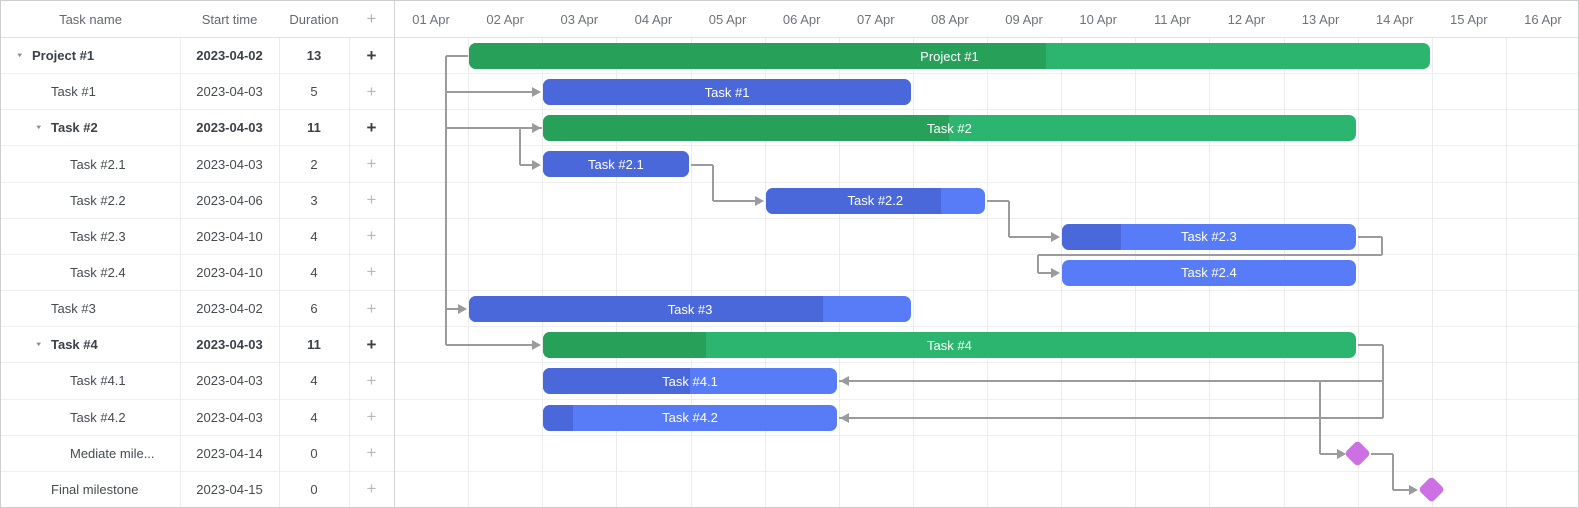 The height and width of the screenshot is (508, 1579). Describe the element at coordinates (616, 164) in the screenshot. I see `task-bar: Task #2.1` at that location.